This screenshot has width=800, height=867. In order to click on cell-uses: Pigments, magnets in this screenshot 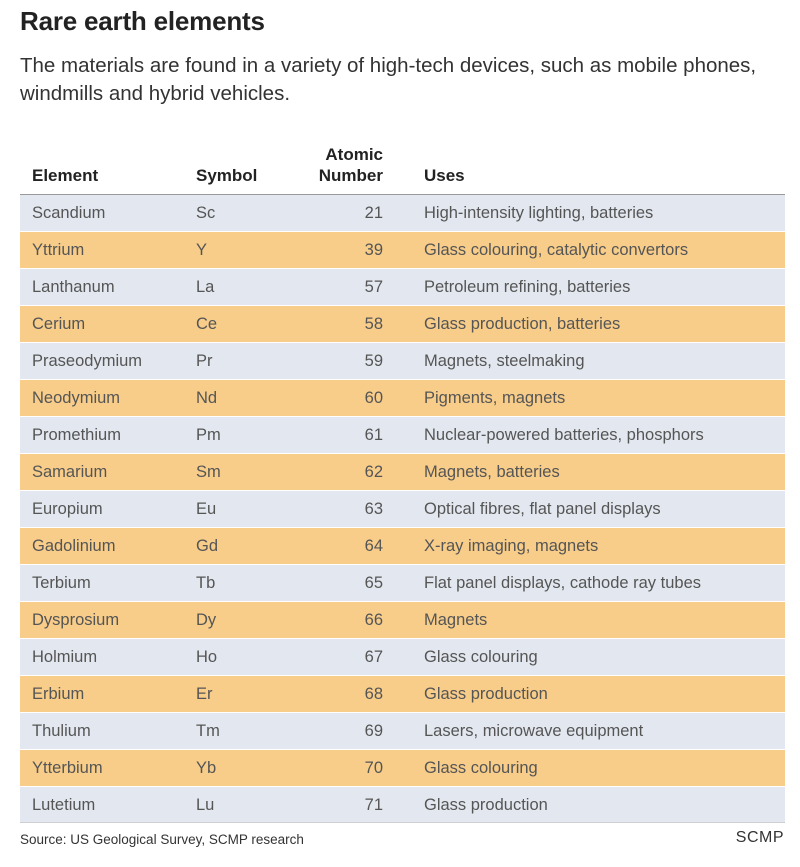, I will do `click(495, 398)`.